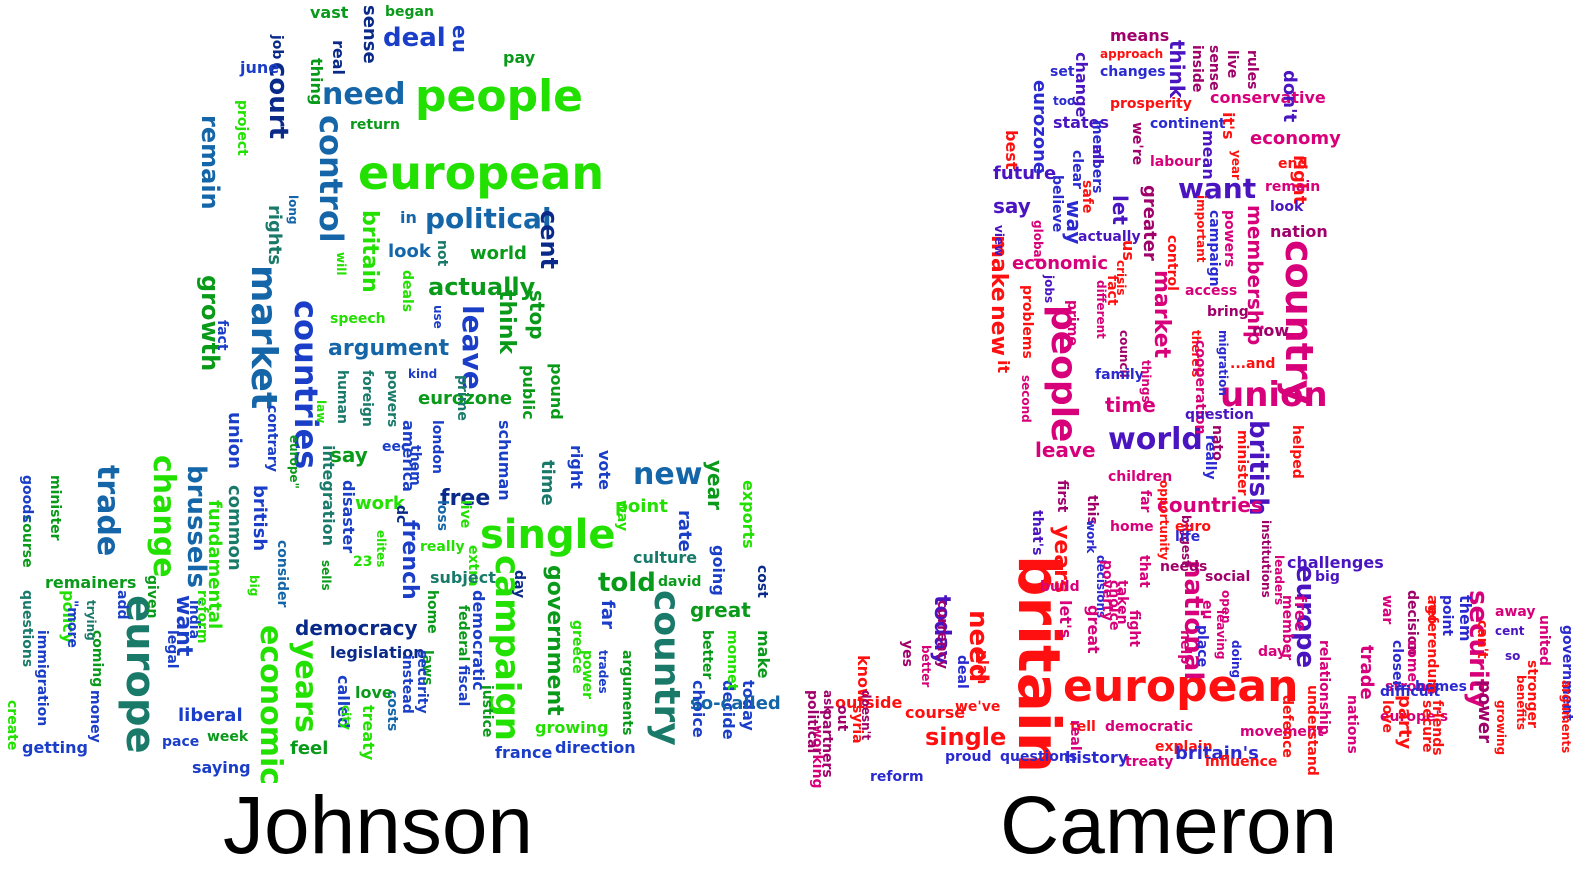 The height and width of the screenshot is (894, 1589). I want to click on johnson-word: 23, so click(363, 562).